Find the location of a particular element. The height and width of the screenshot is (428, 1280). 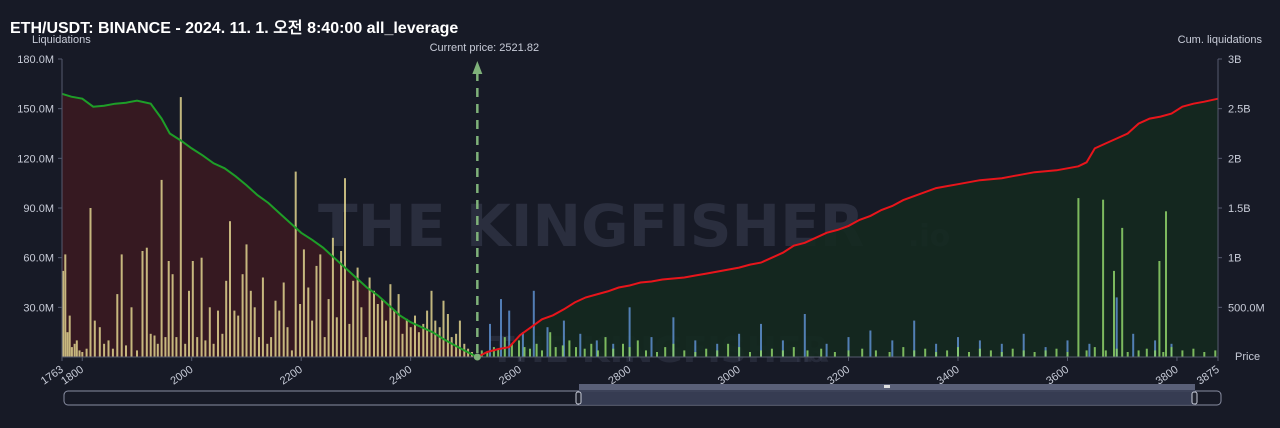

y-left-tick-label: 30.0M is located at coordinates (38, 308).